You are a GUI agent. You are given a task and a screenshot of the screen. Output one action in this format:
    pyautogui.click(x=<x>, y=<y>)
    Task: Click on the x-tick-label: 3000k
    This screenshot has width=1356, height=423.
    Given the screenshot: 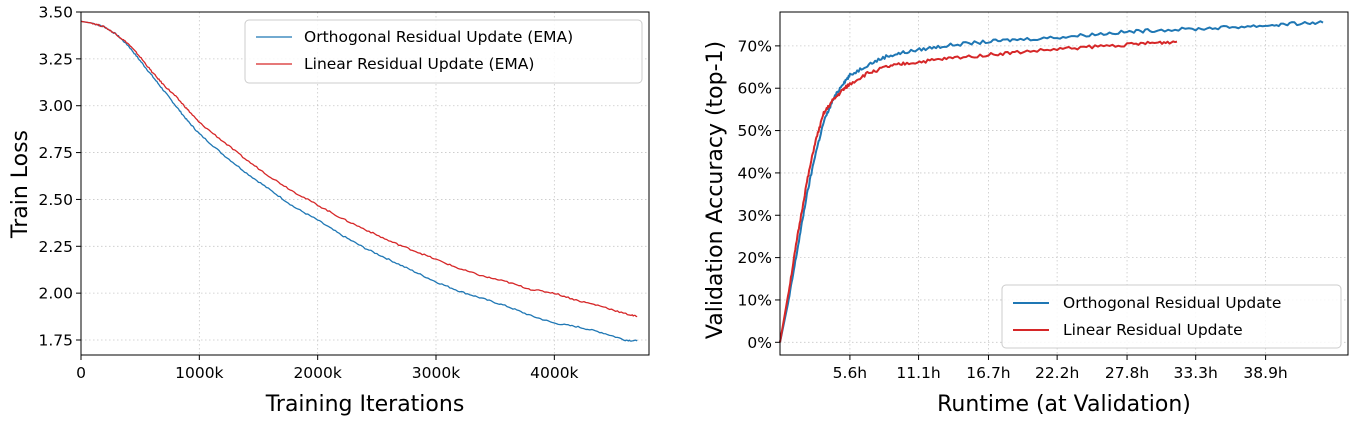 What is the action you would take?
    pyautogui.click(x=436, y=373)
    